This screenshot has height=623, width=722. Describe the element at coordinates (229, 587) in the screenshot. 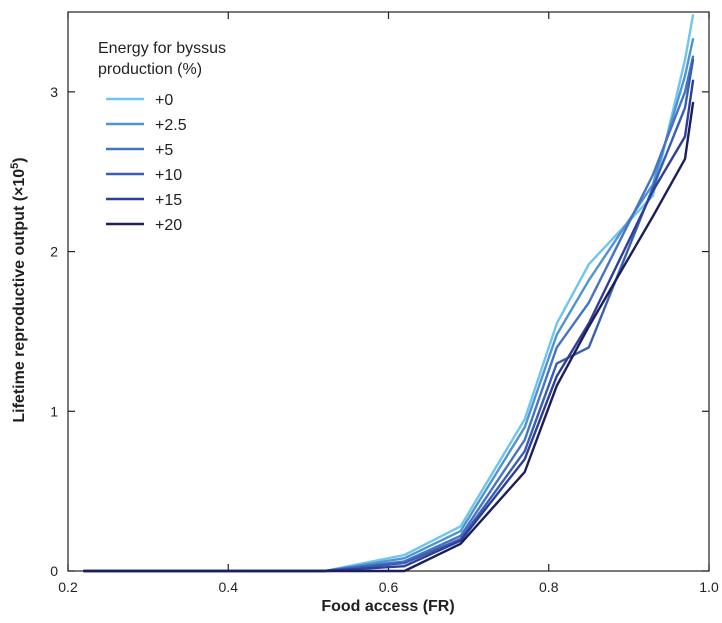

I see `x-tick-label: 0.4` at that location.